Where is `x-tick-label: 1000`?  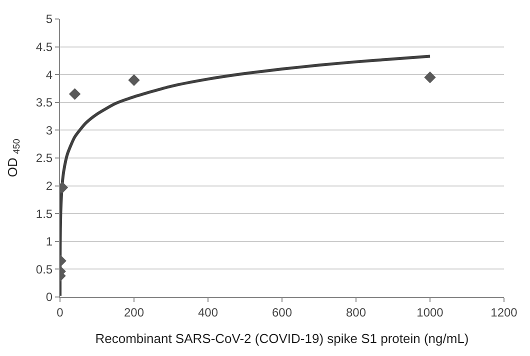
x-tick-label: 1000 is located at coordinates (430, 312).